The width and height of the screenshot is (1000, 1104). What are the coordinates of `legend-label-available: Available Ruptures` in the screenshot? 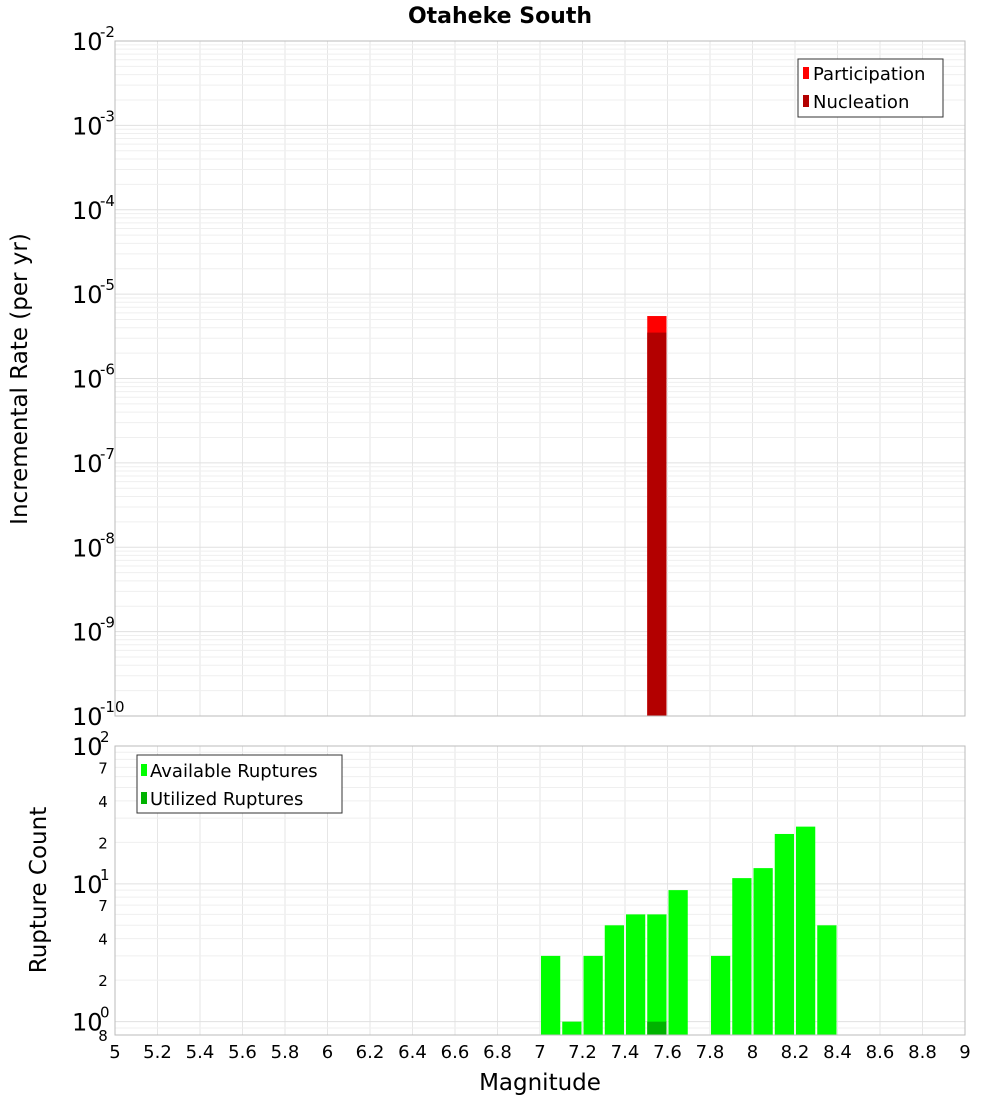 It's located at (234, 771).